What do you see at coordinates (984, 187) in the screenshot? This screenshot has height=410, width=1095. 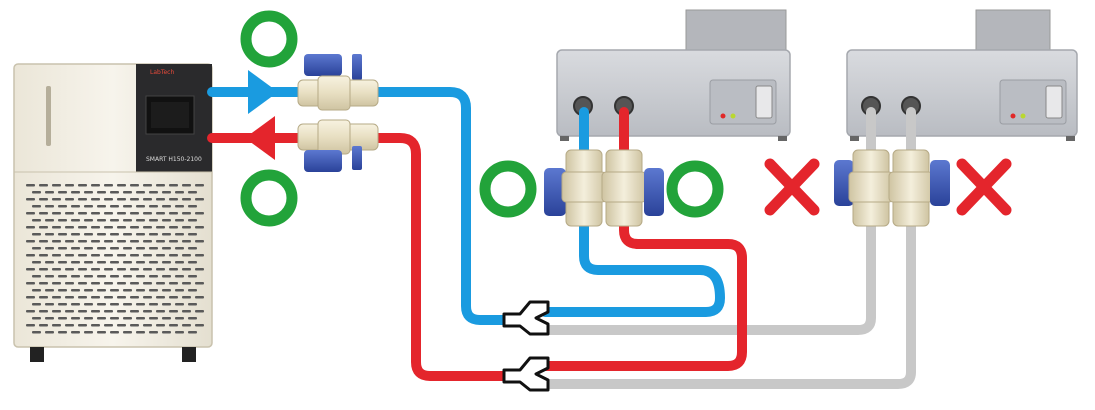 I see `device-2-return-ng-icon` at bounding box center [984, 187].